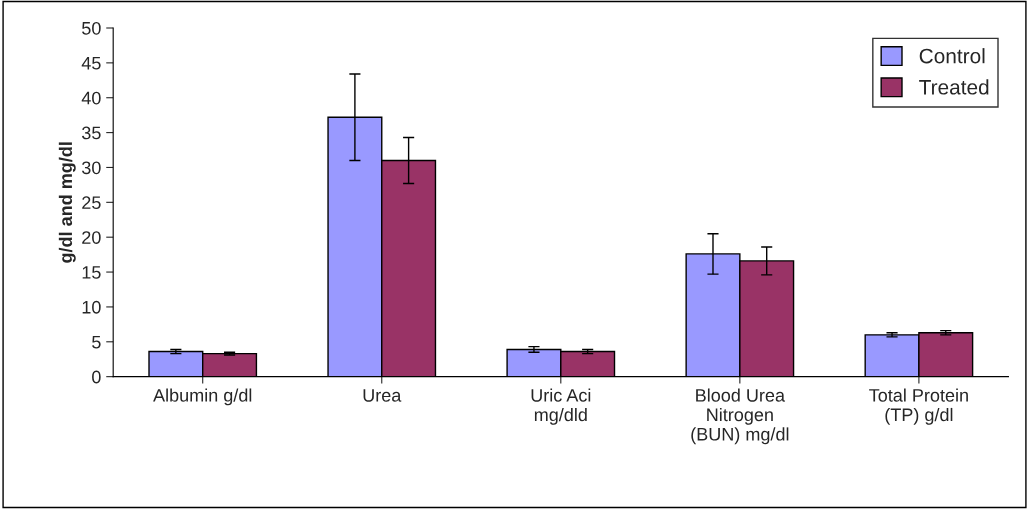 The image size is (1029, 509). Describe the element at coordinates (91, 203) in the screenshot. I see `y-tick-label: 25` at that location.